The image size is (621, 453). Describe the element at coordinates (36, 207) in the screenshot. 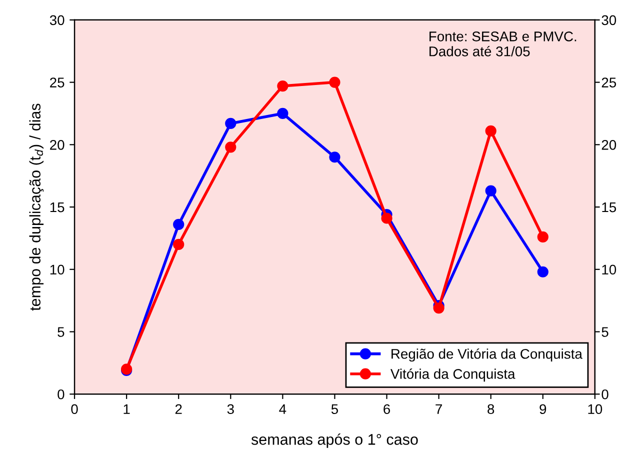

I see `y-axis-title: tempo de duplicação (t$_{d}$) / dias` at that location.